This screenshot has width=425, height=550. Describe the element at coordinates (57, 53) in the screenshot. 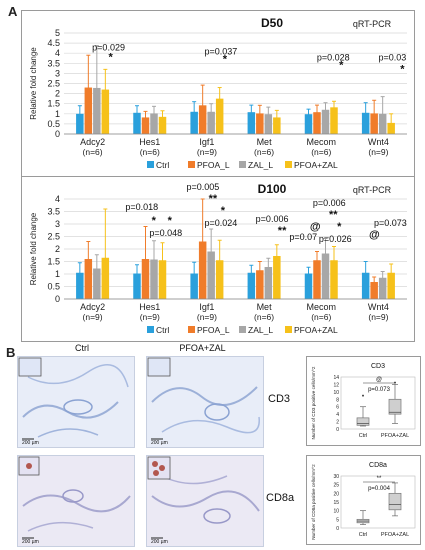

I see `y-tick-label: 4` at that location.